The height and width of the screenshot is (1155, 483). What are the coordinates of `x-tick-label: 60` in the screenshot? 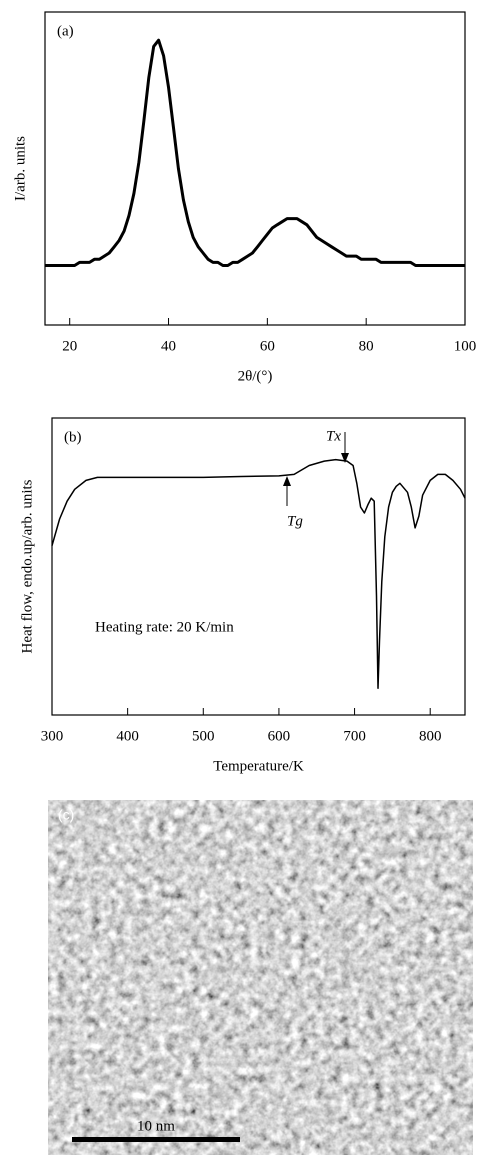 It's located at (267, 346).